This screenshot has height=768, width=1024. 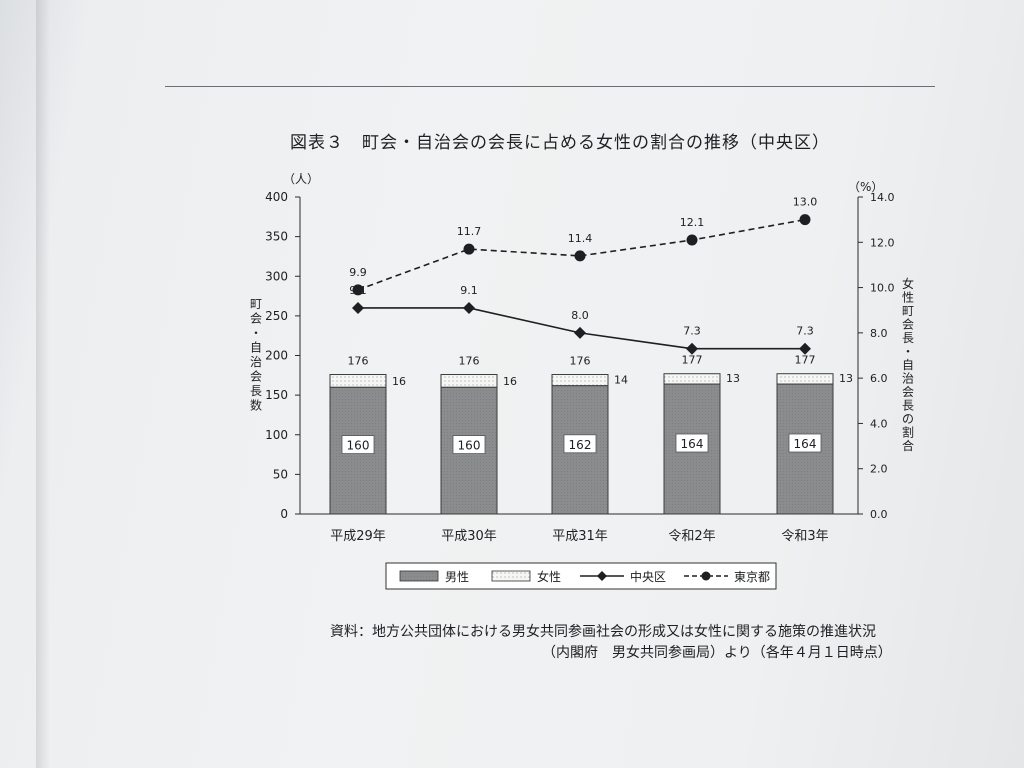 I want to click on line-series: 9.19.18.07.37.39.911.711.412.113.0, so click(x=583, y=275).